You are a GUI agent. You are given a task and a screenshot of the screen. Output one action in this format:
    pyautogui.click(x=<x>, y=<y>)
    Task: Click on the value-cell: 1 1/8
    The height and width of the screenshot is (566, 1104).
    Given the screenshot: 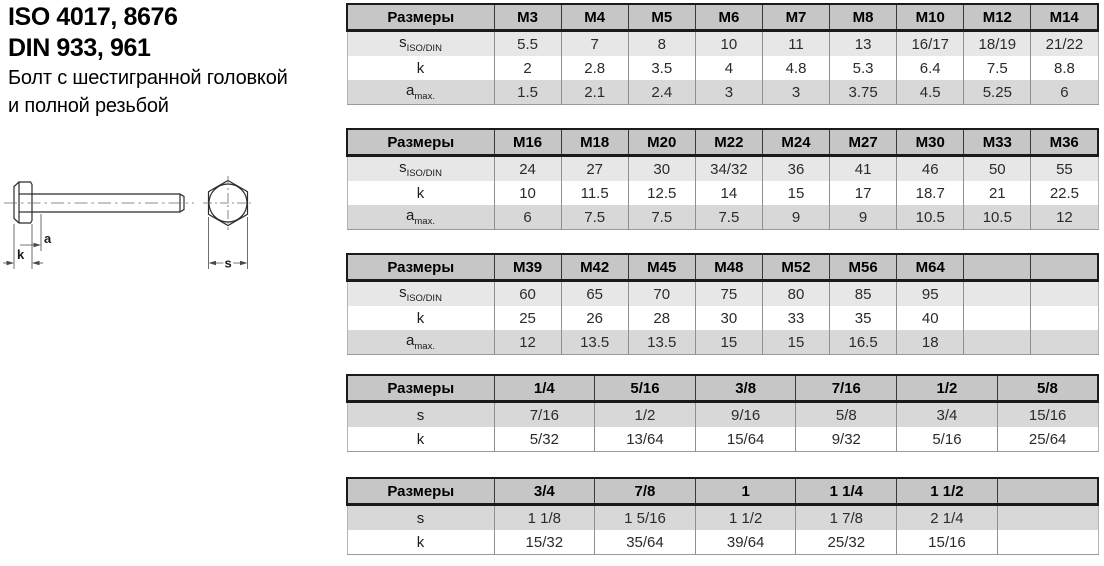 What is the action you would take?
    pyautogui.click(x=544, y=517)
    